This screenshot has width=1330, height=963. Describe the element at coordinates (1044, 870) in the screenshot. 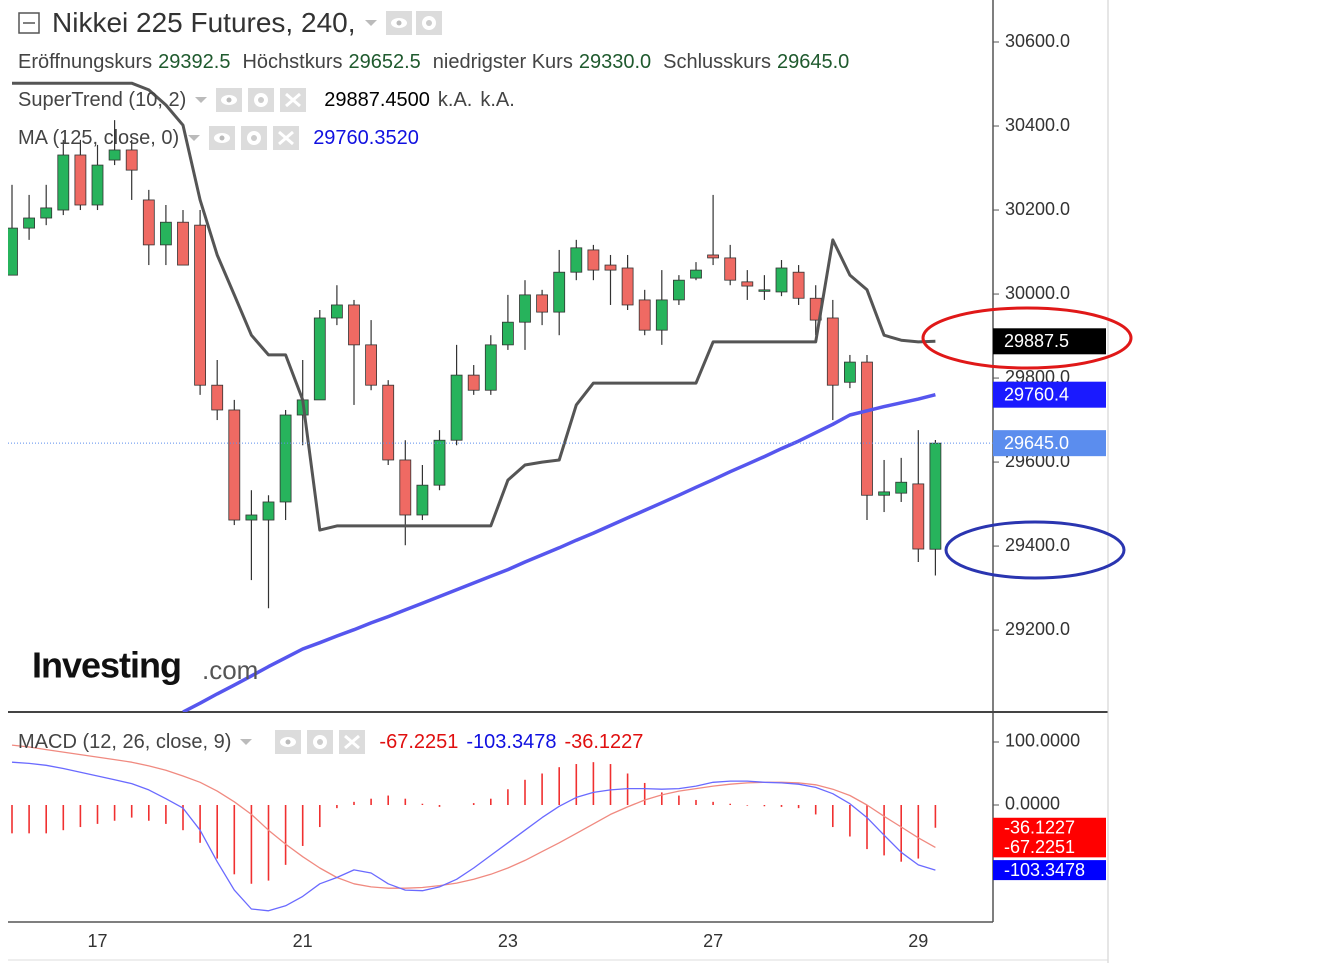

I see `price-tag-label: -103.3478` at that location.